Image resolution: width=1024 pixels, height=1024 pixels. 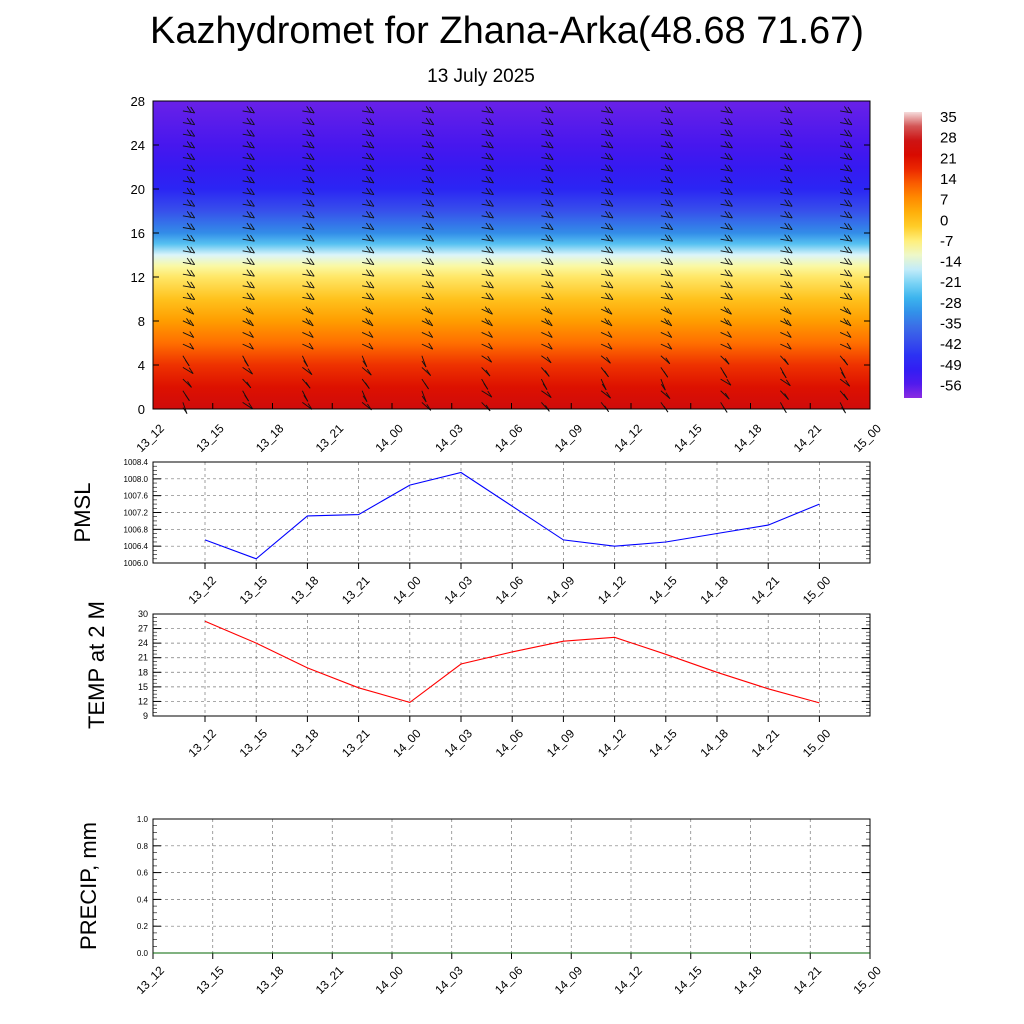 What do you see at coordinates (808, 438) in the screenshot?
I see `heat-x-tick-label: 14_21` at bounding box center [808, 438].